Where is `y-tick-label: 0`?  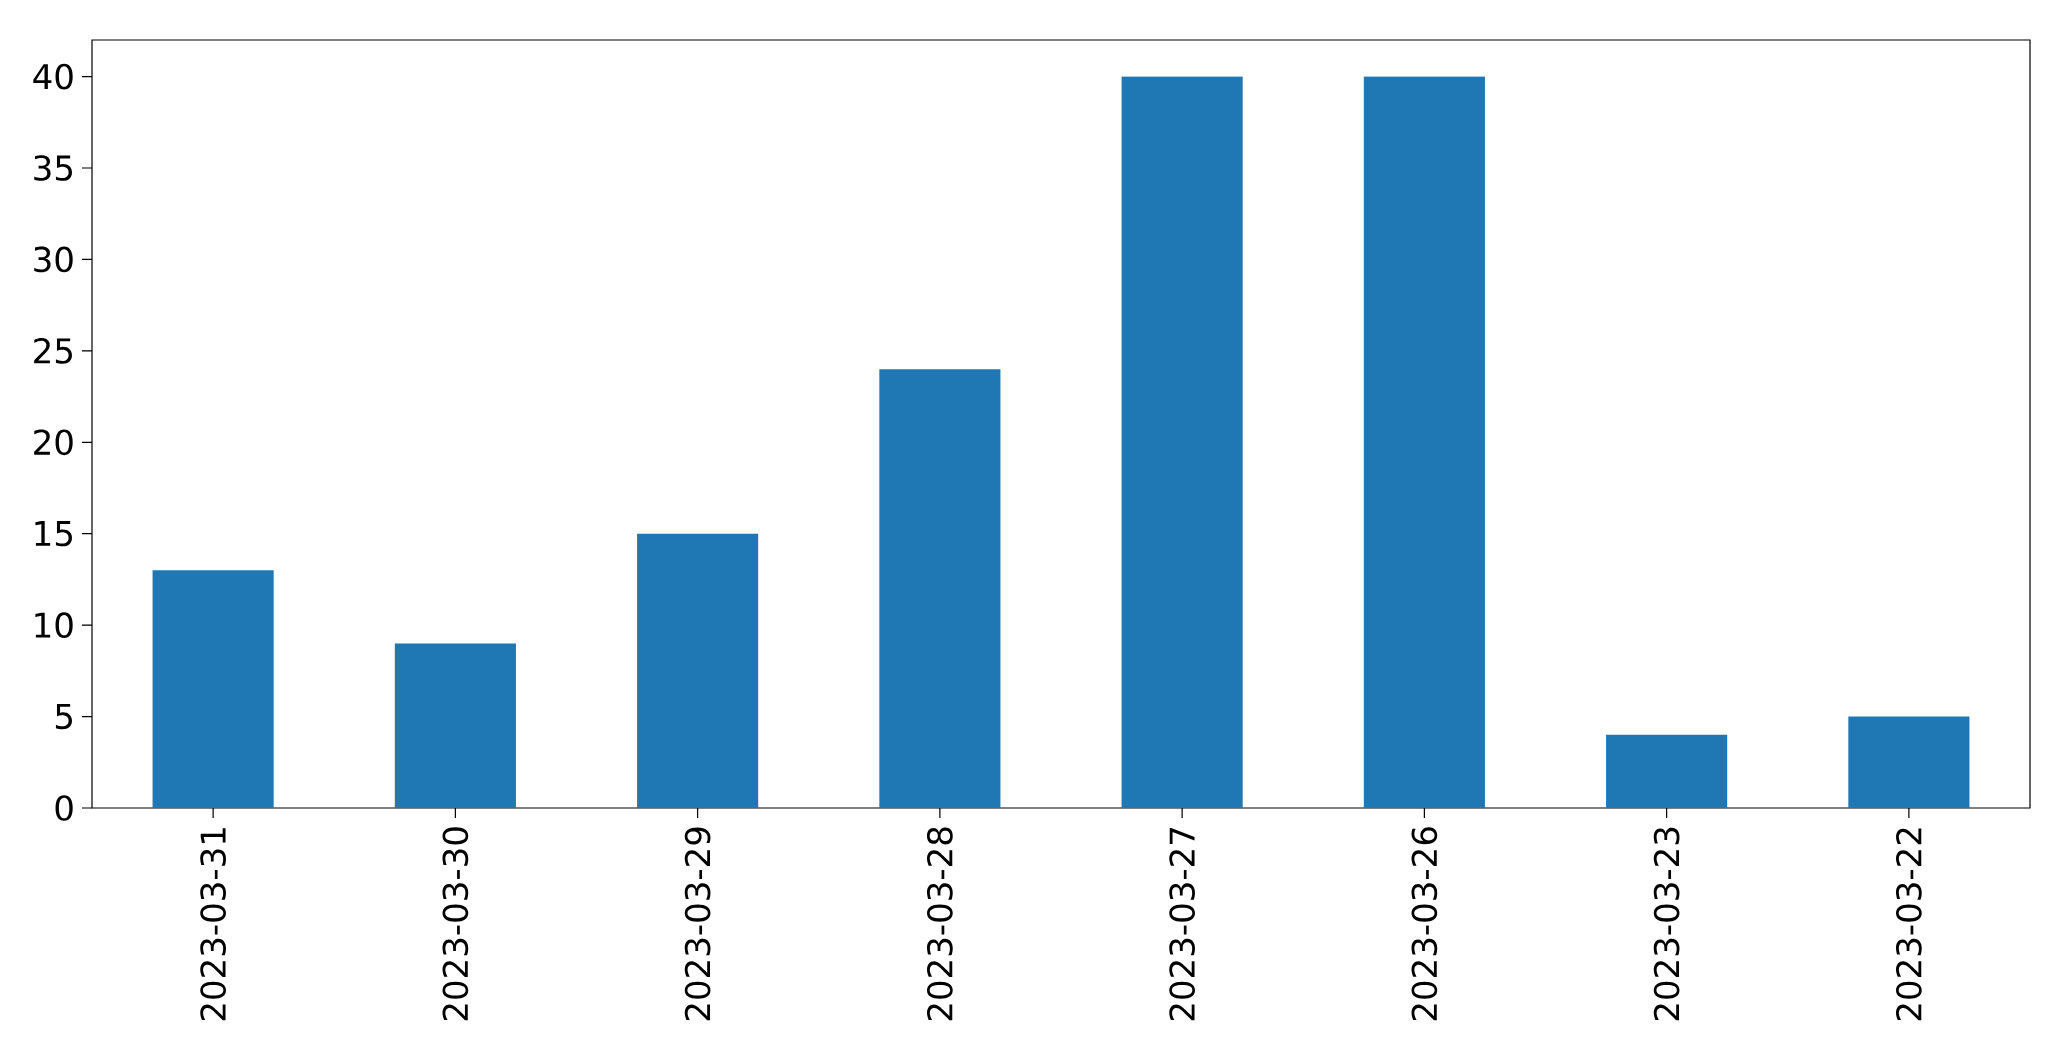
y-tick-label: 0 is located at coordinates (64, 808).